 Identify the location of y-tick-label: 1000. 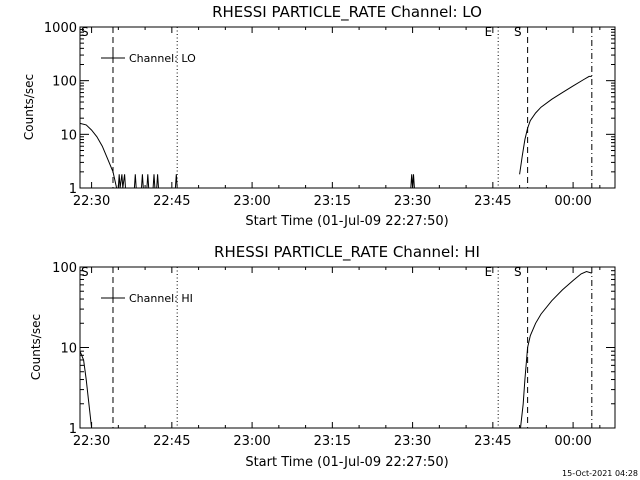
(60, 28).